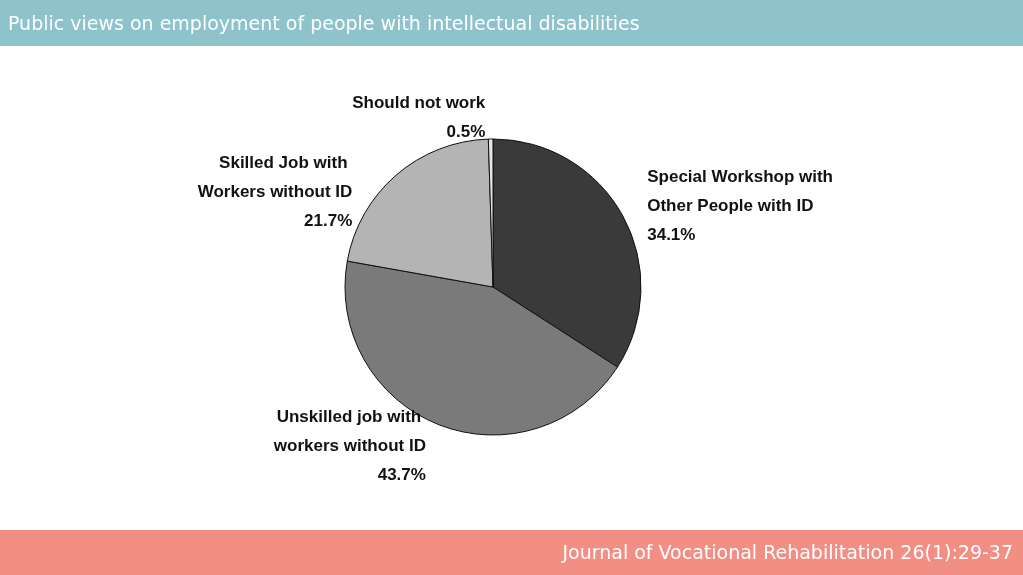 The width and height of the screenshot is (1023, 575). Describe the element at coordinates (466, 132) in the screenshot. I see `data-label: 0.5%` at that location.